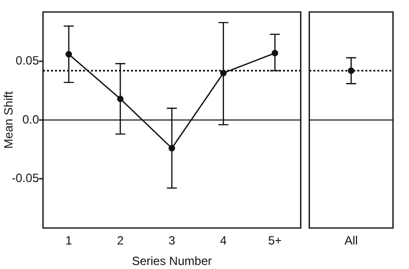 The image size is (409, 269). What do you see at coordinates (120, 241) in the screenshot?
I see `x-tick-label: 2` at bounding box center [120, 241].